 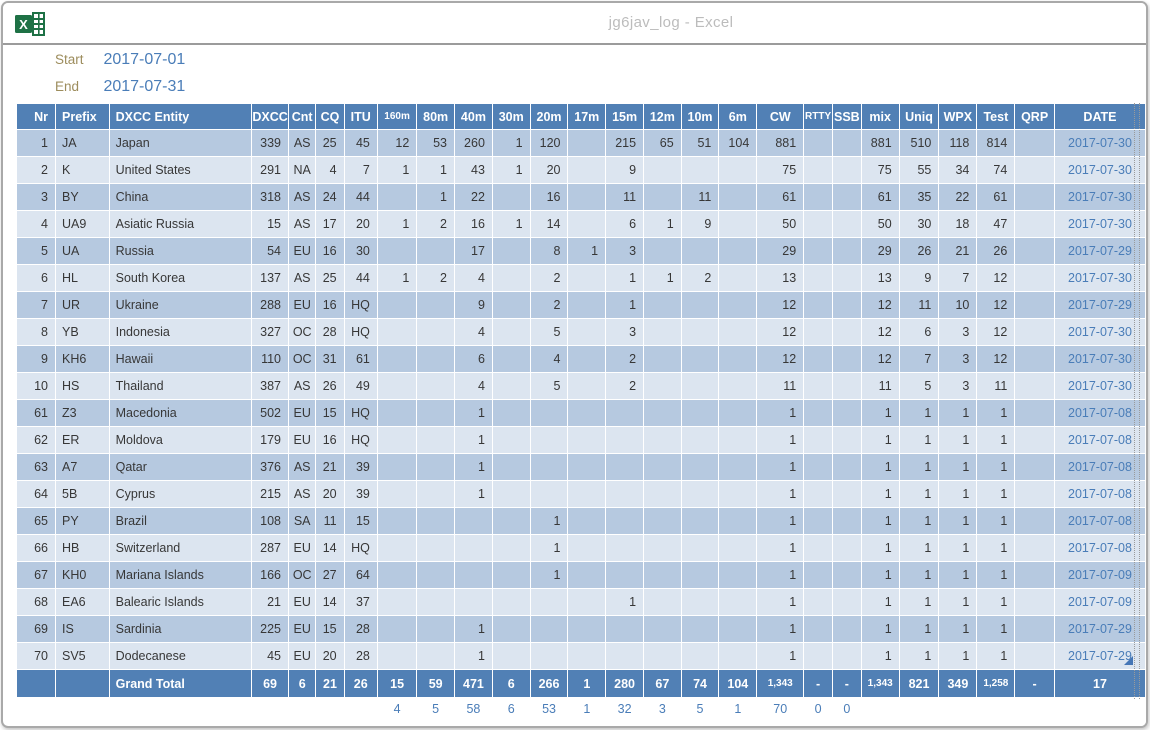 What do you see at coordinates (302, 521) in the screenshot?
I see `table-cell: SA` at bounding box center [302, 521].